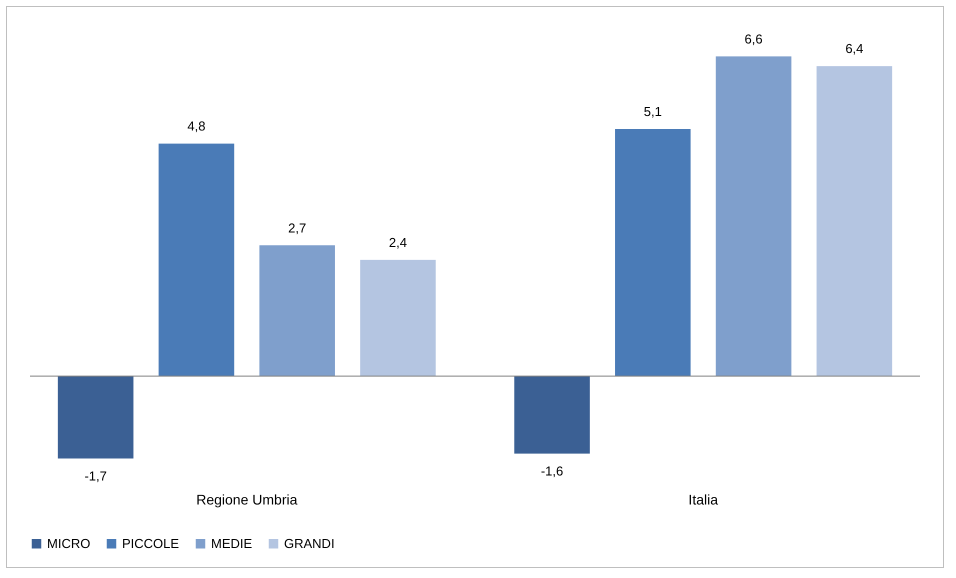 The height and width of the screenshot is (578, 956). I want to click on legend-label: GRANDI, so click(309, 543).